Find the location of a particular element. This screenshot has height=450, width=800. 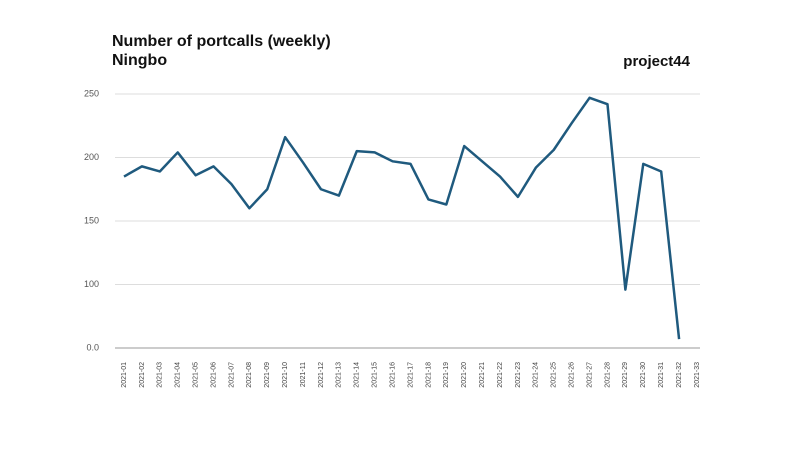

y-tick-label: 150 is located at coordinates (91, 220).